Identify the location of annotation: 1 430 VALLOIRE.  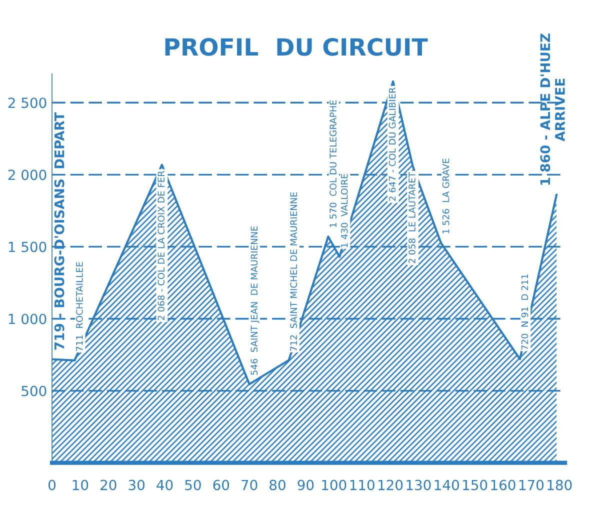
(344, 211).